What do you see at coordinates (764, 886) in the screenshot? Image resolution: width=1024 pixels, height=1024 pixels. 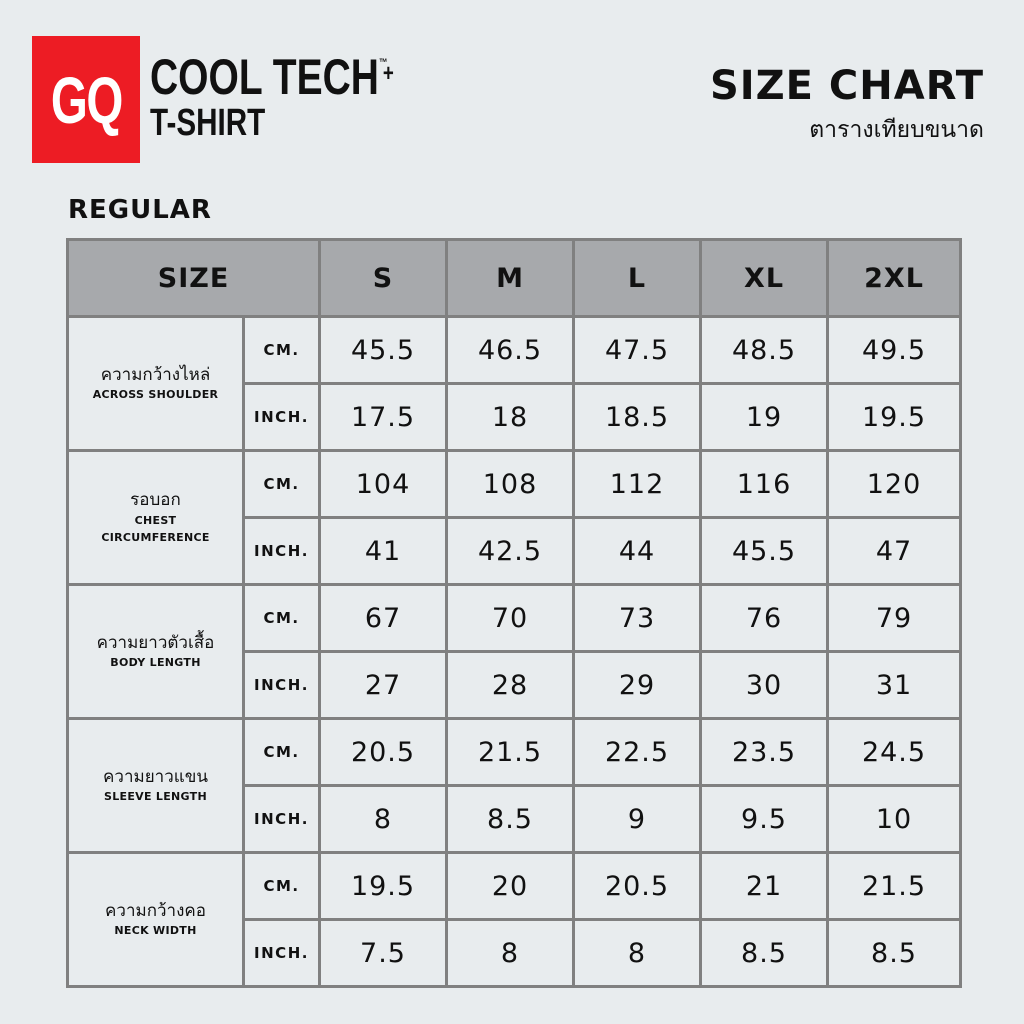 I see `size-value: 21` at bounding box center [764, 886].